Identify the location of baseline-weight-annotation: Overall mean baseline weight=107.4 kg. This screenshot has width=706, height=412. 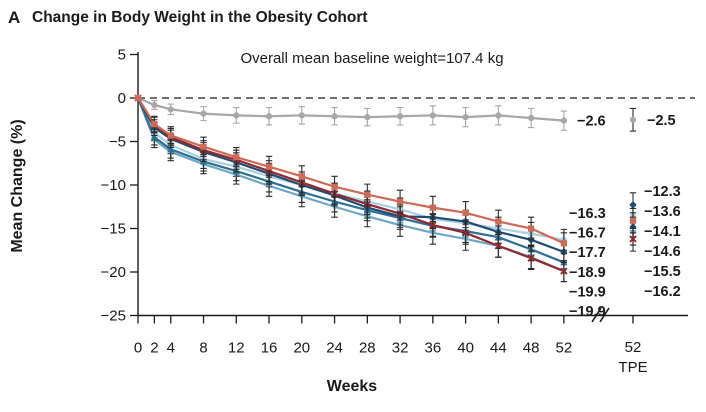
(371, 58).